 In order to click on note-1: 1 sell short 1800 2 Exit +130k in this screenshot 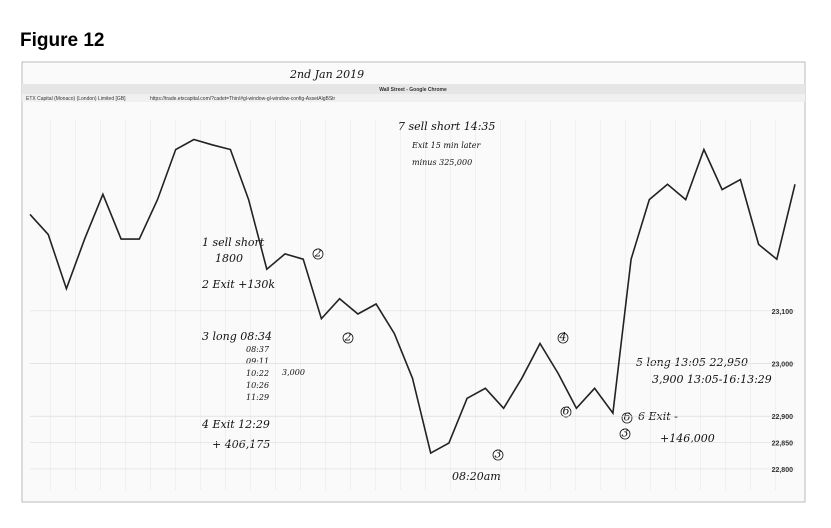, I will do `click(238, 263)`.